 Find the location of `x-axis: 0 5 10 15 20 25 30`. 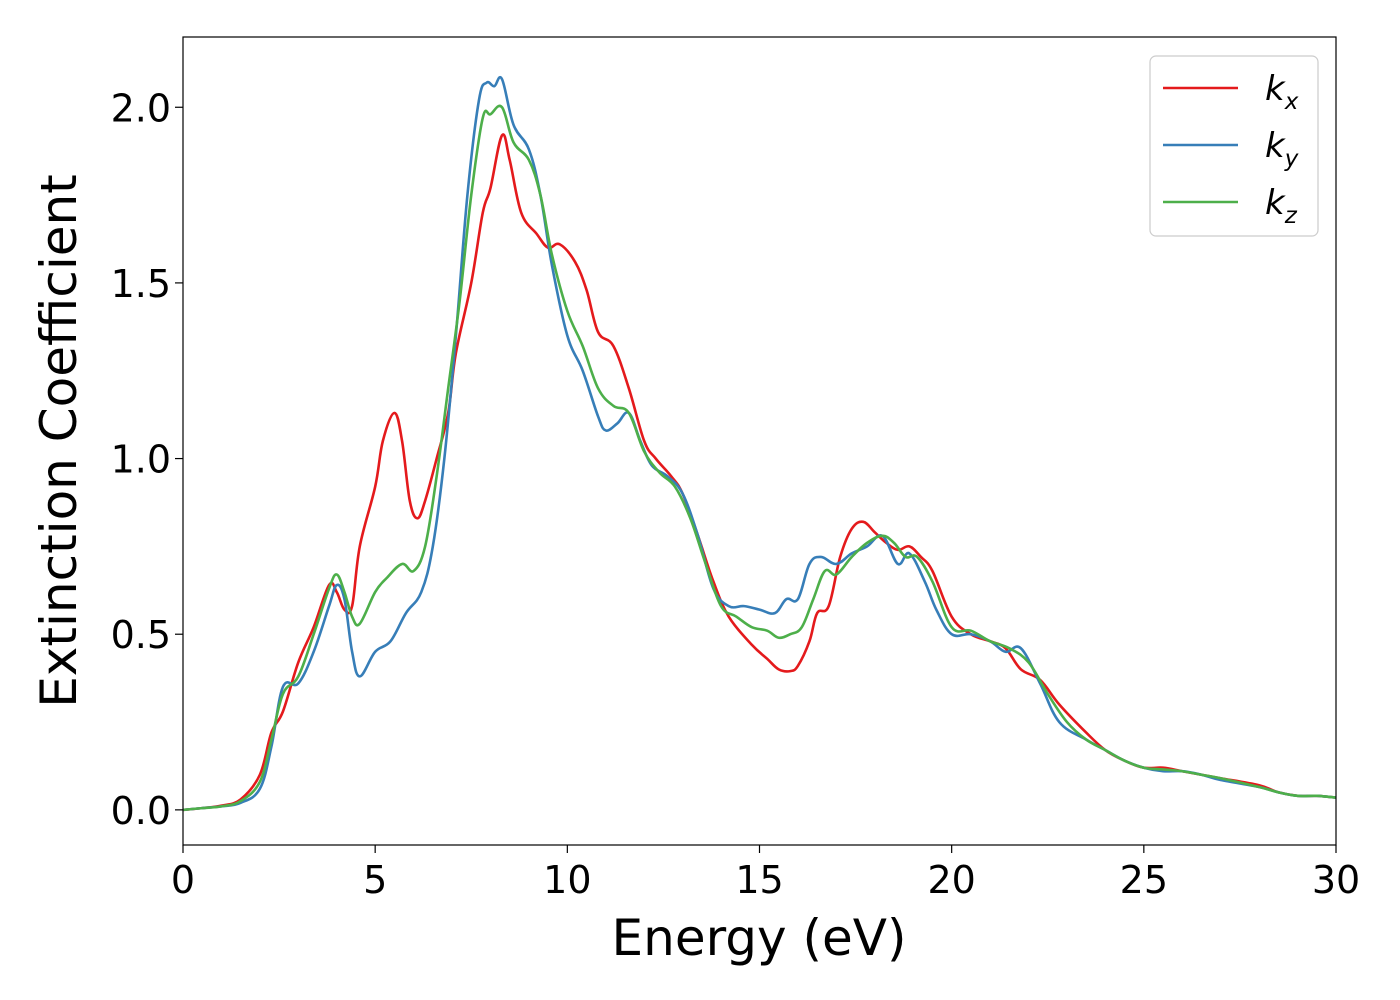

x-axis: 0 5 10 15 20 25 30 is located at coordinates (765, 873).